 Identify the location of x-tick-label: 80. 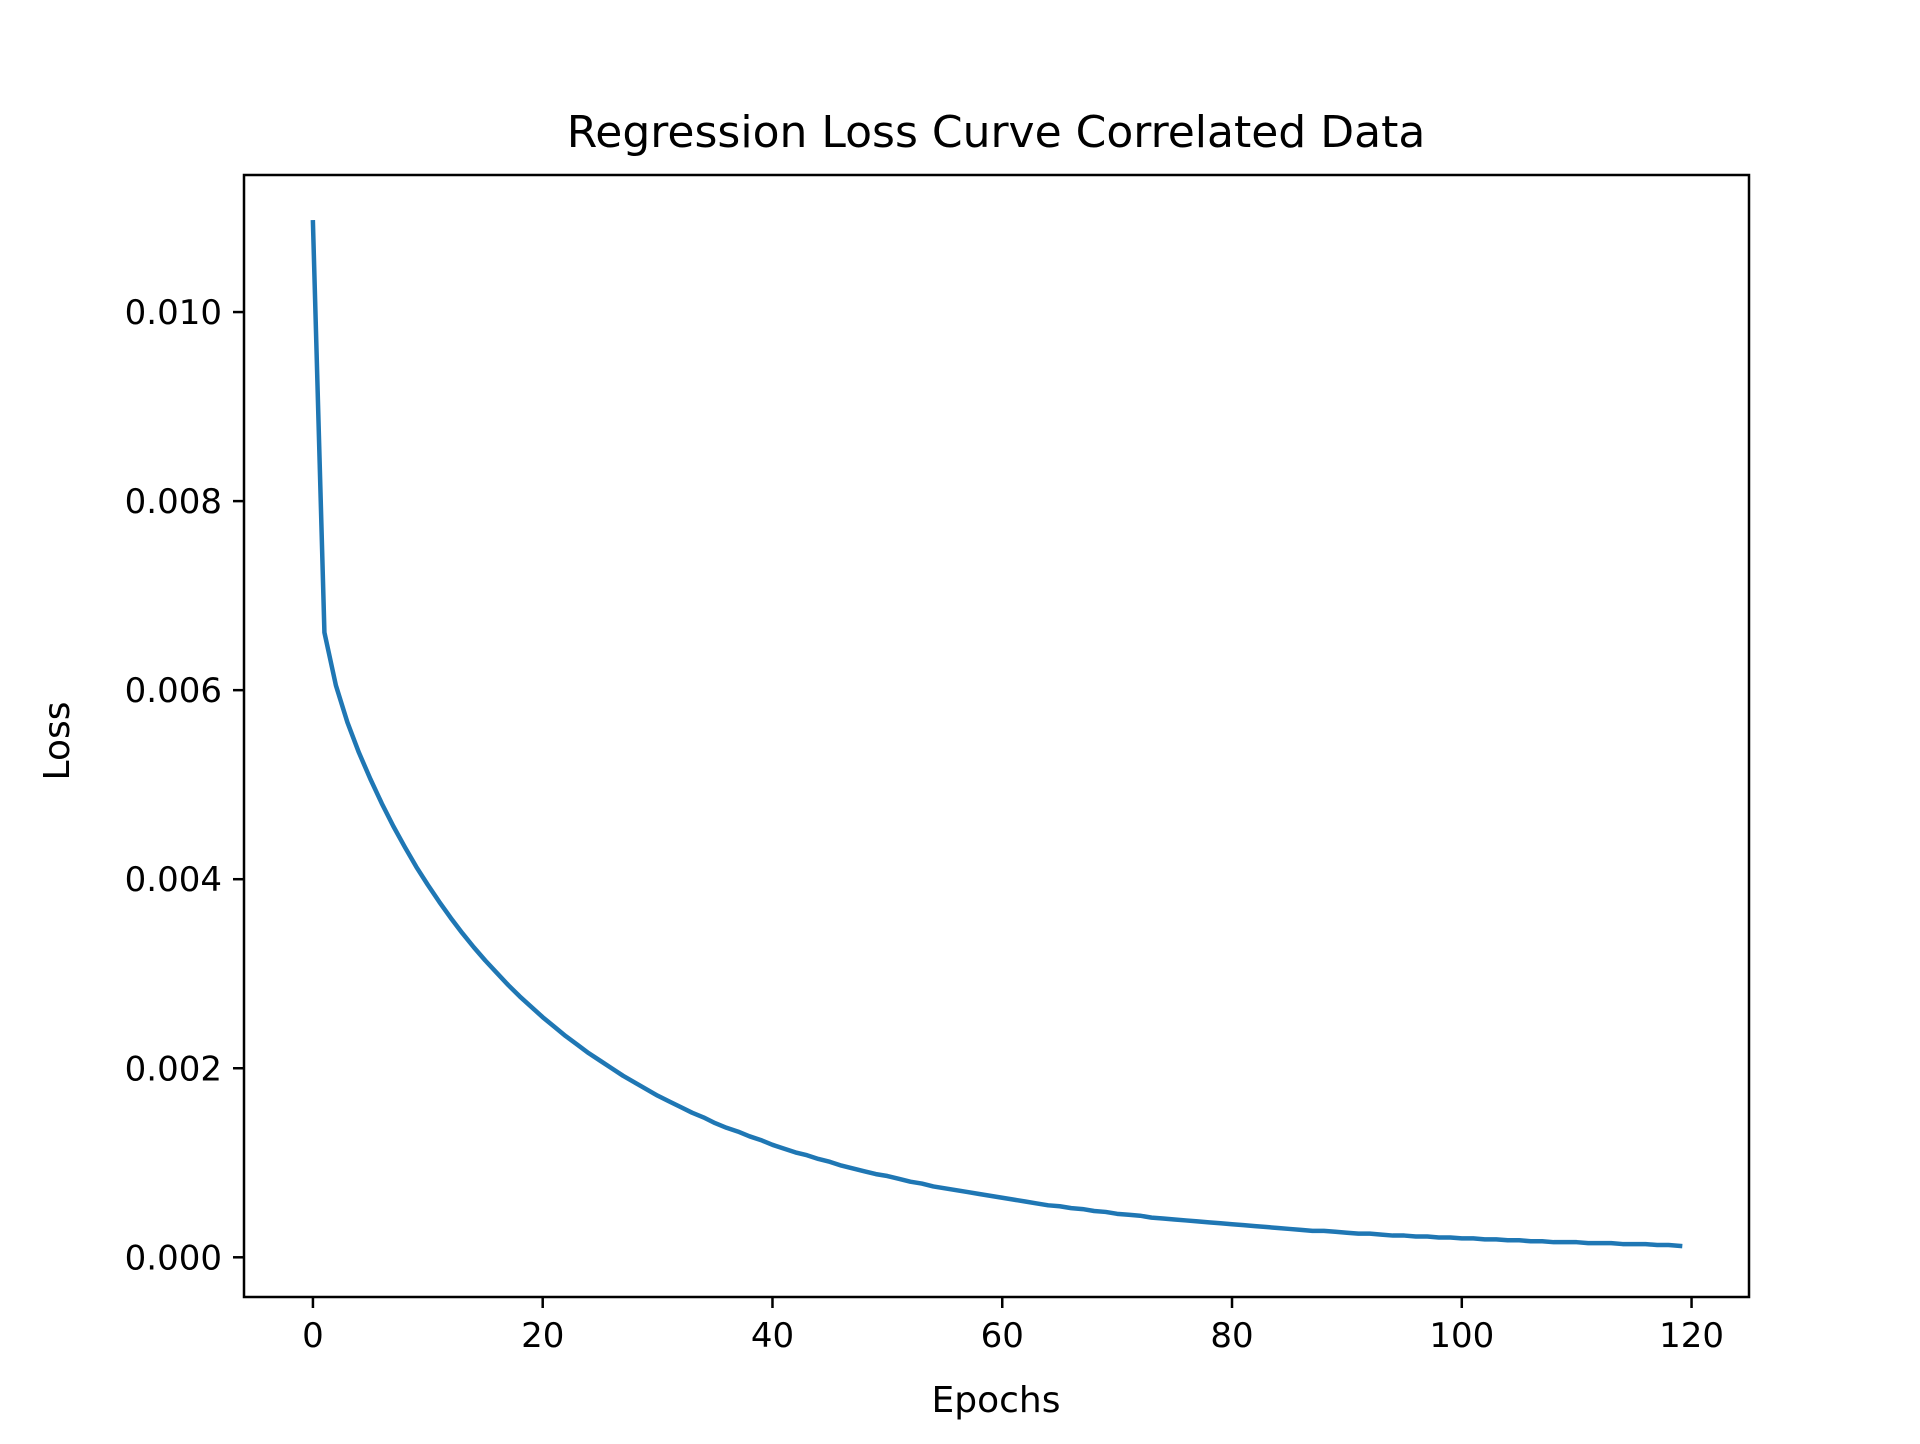
(1231, 1336).